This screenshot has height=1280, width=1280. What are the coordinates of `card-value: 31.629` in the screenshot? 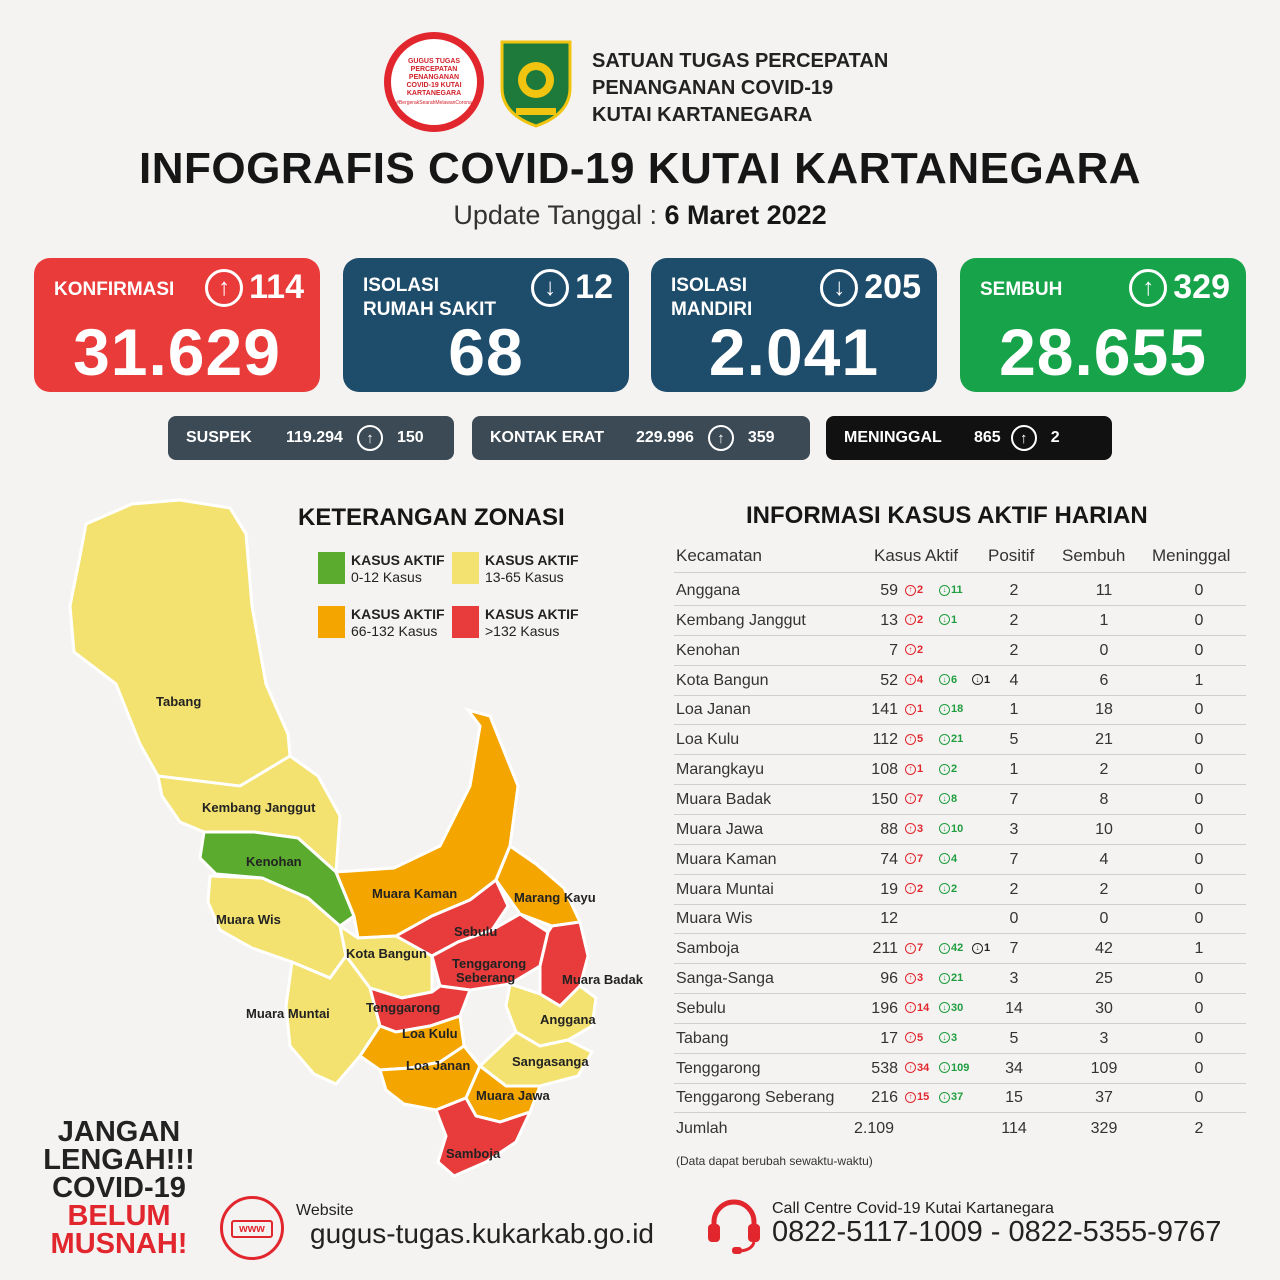 It's located at (177, 352).